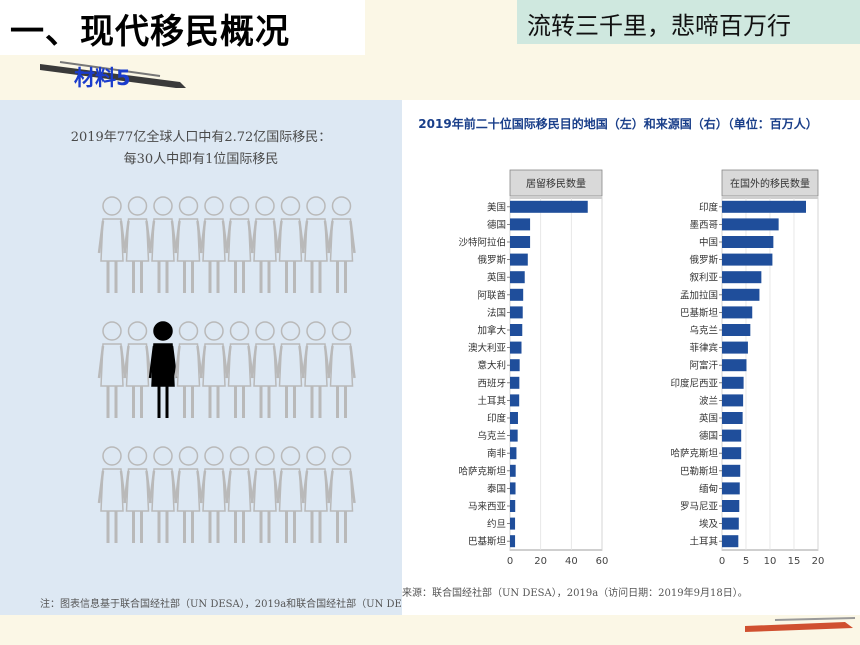  What do you see at coordinates (699, 313) in the screenshot?
I see `category-label-origin: 巴基斯坦` at bounding box center [699, 313].